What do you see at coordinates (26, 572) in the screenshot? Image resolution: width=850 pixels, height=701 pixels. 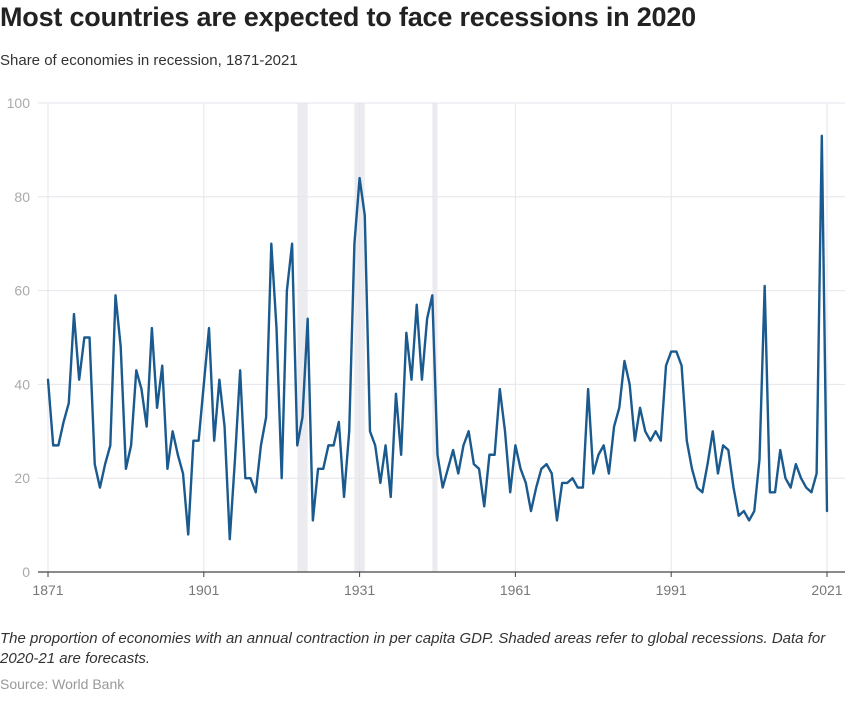 I see `y-tick-label-0: 0` at bounding box center [26, 572].